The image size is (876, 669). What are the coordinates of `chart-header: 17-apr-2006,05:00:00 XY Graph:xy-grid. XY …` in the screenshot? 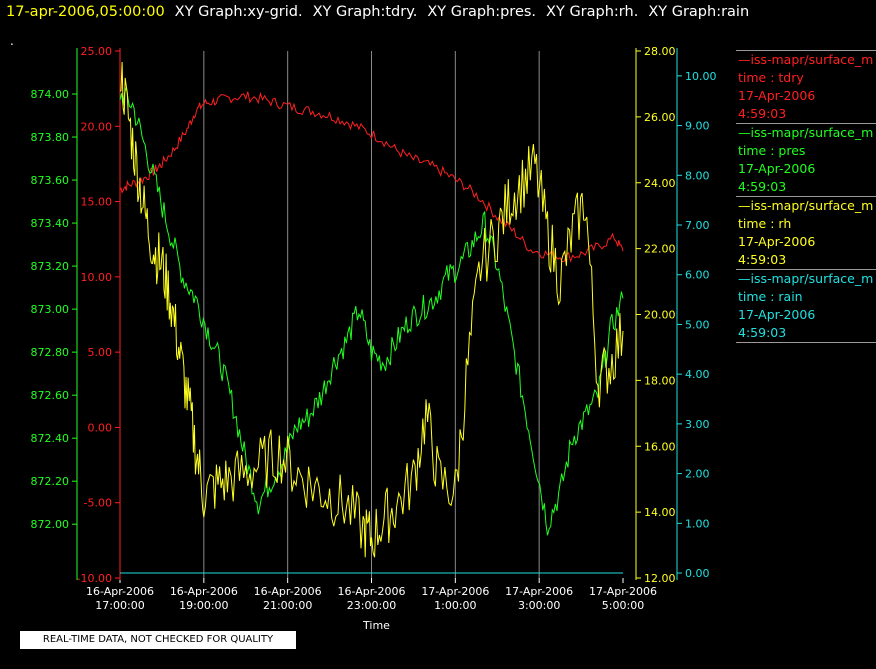 It's located at (377, 12).